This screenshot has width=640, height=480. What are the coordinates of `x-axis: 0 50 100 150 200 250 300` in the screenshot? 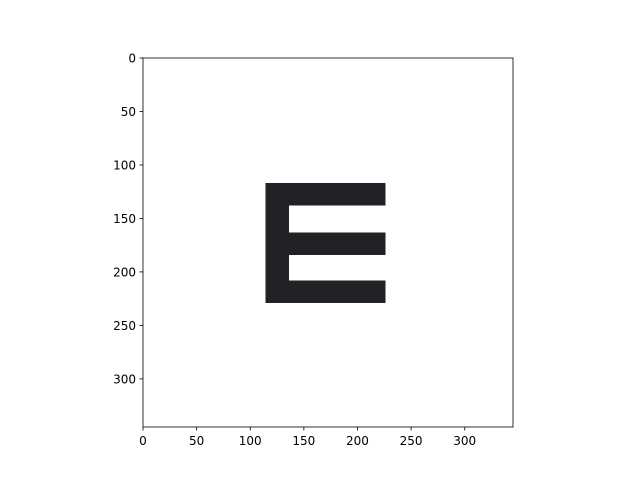 It's located at (307, 437).